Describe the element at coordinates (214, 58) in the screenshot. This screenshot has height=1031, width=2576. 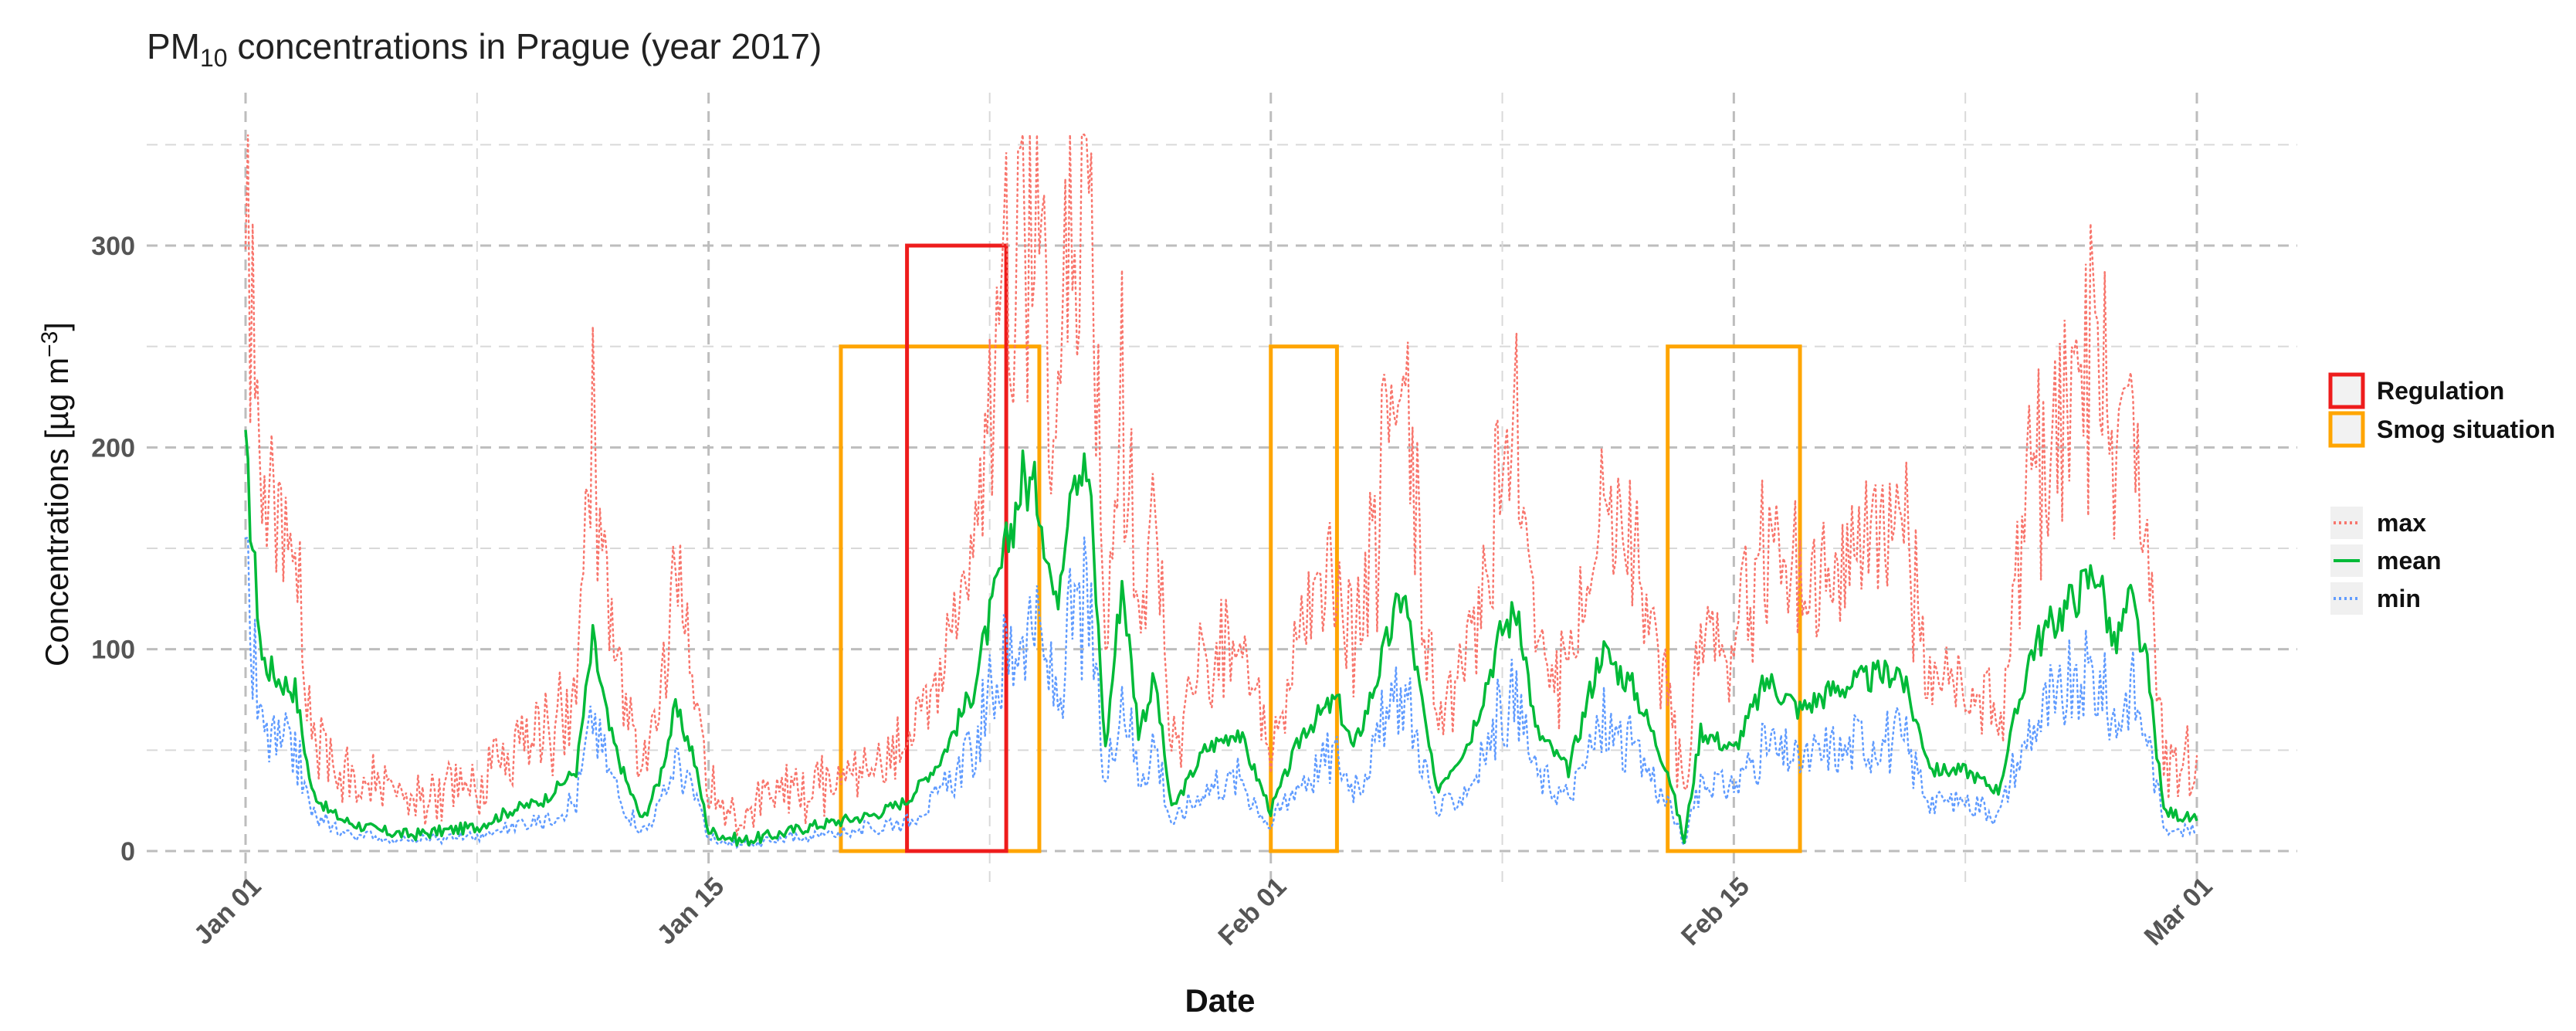
I see `chart-title-sub: 10` at that location.